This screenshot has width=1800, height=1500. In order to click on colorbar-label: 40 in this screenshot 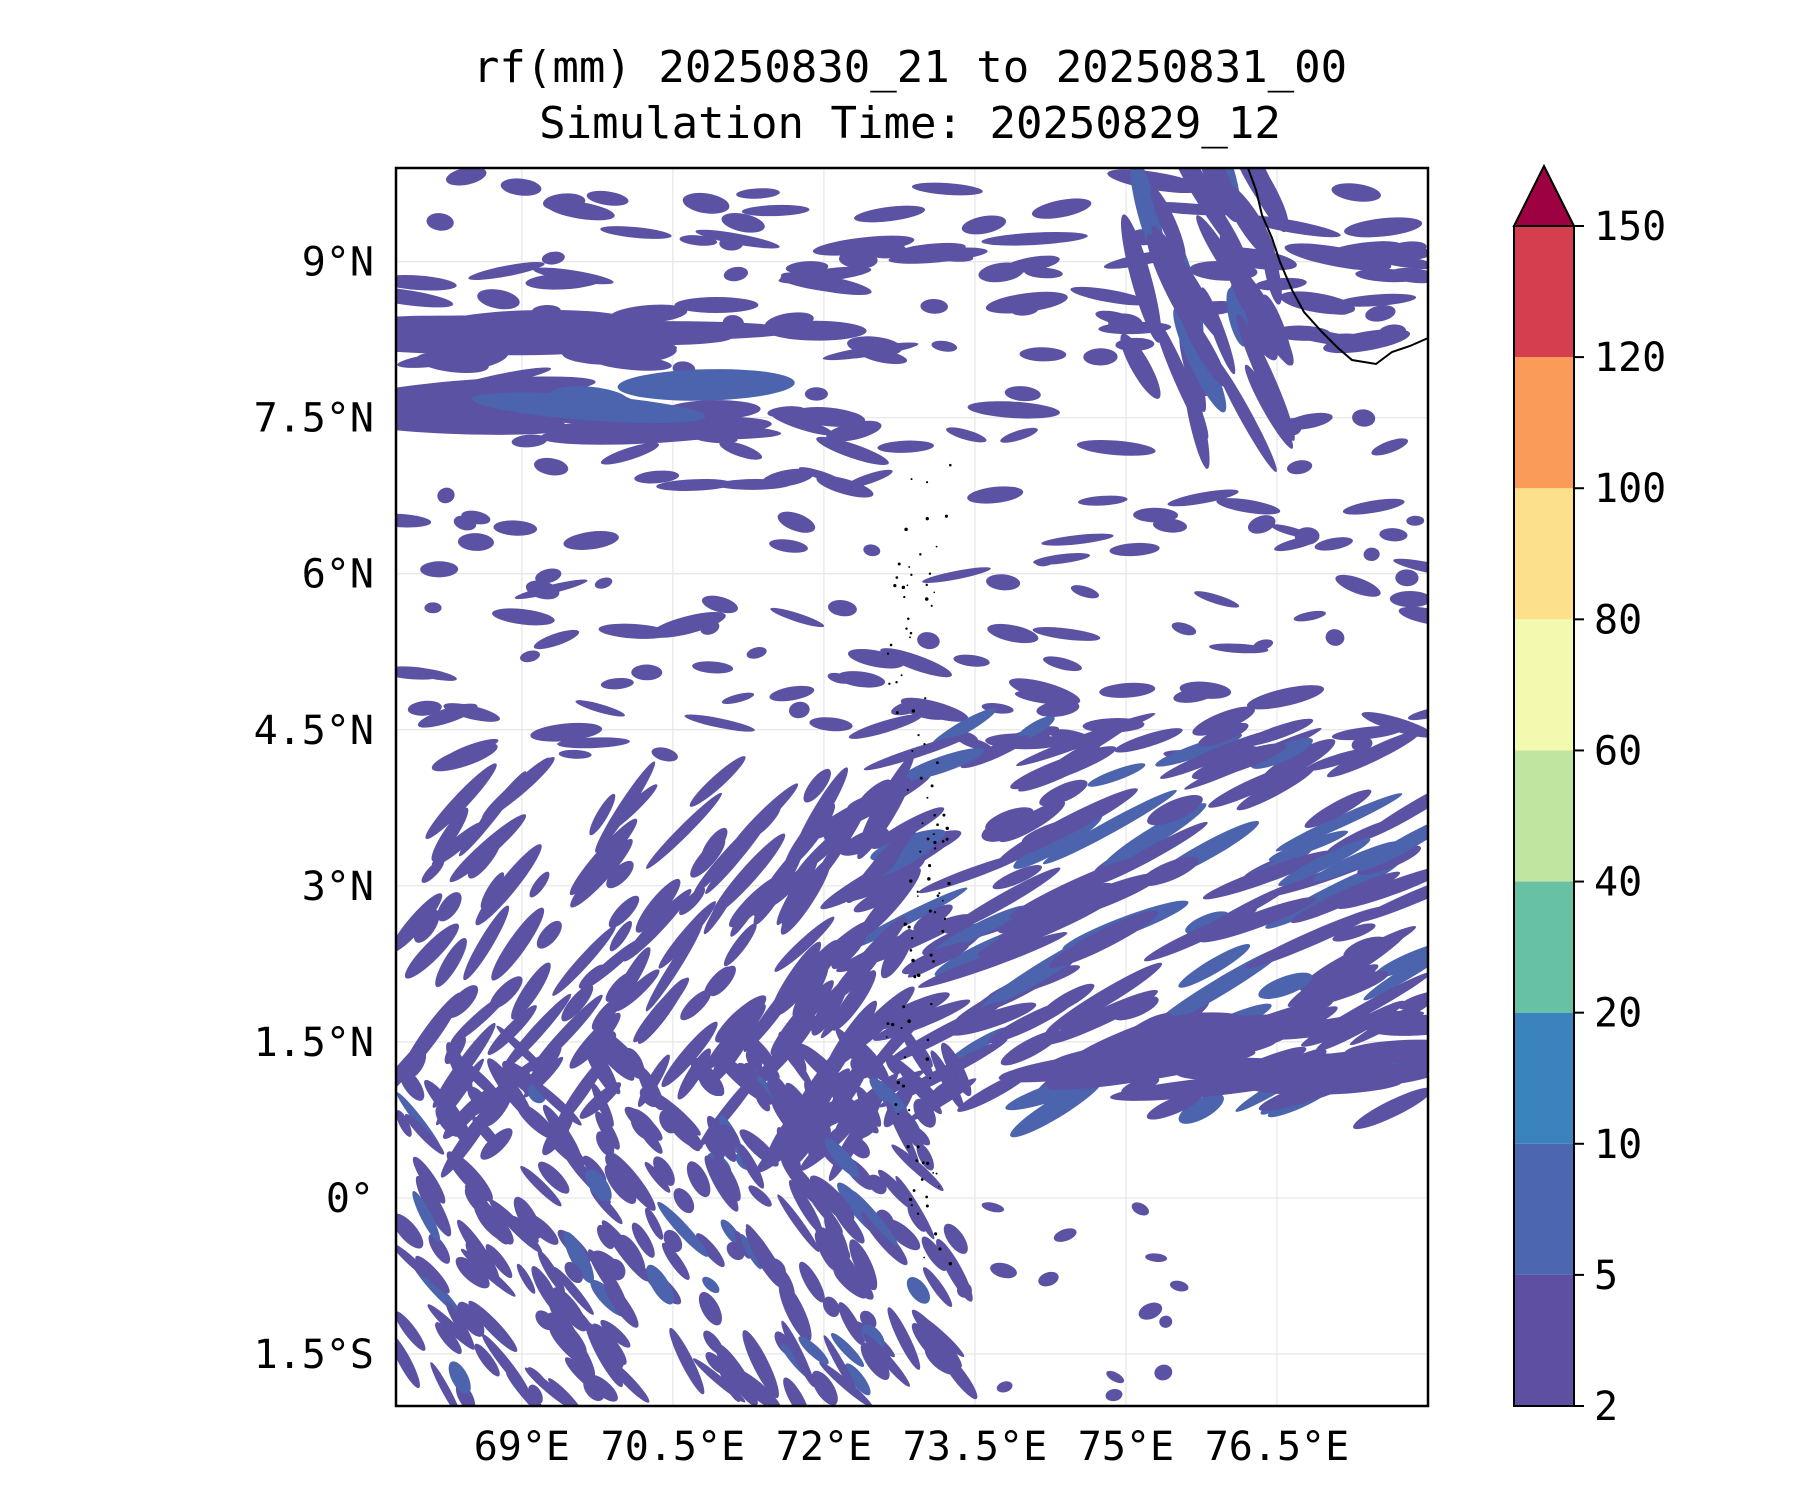, I will do `click(1618, 883)`.